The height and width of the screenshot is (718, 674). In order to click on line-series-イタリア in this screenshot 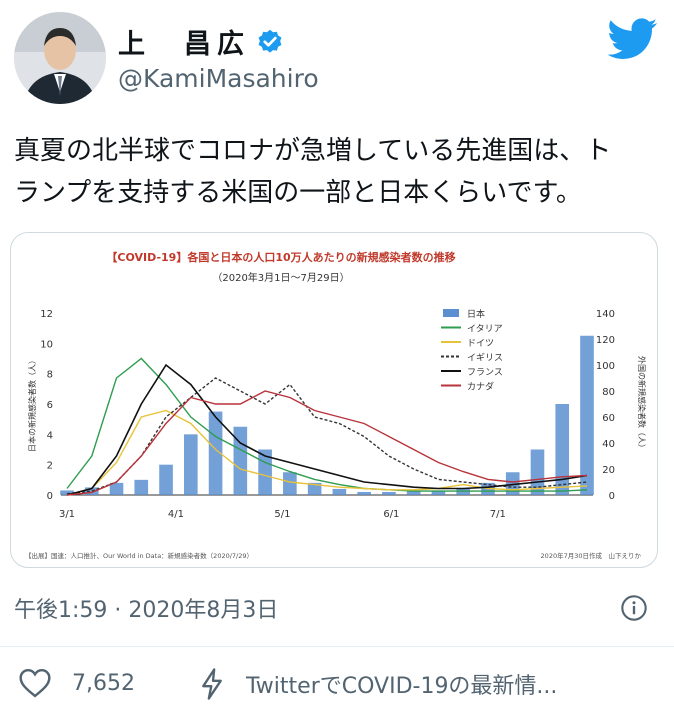, I will do `click(327, 424)`.